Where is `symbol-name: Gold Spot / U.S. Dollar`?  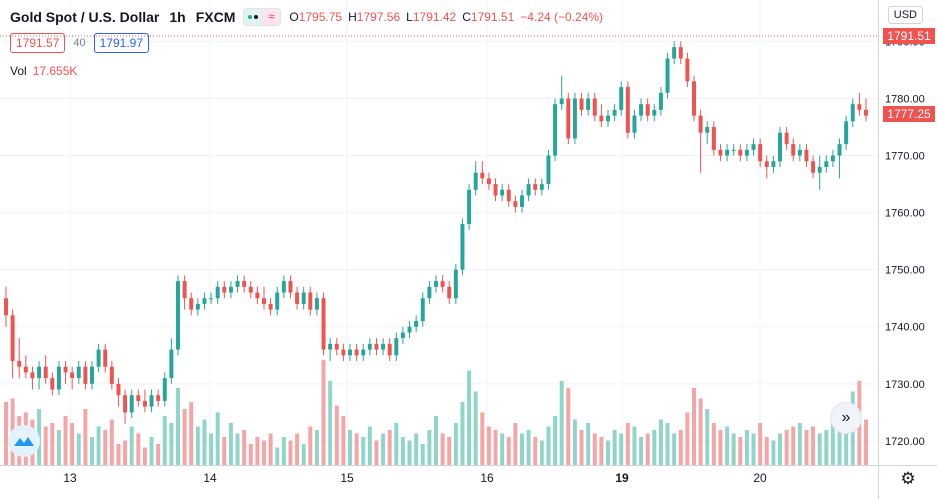
symbol-name: Gold Spot / U.S. Dollar is located at coordinates (85, 17).